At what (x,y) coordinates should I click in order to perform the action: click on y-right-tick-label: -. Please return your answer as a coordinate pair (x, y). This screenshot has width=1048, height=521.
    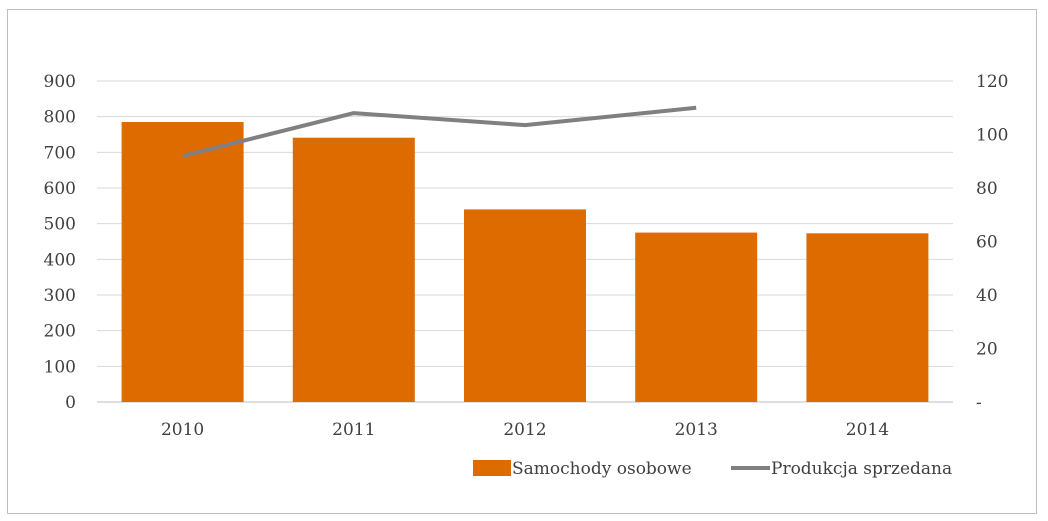
    Looking at the image, I should click on (979, 403).